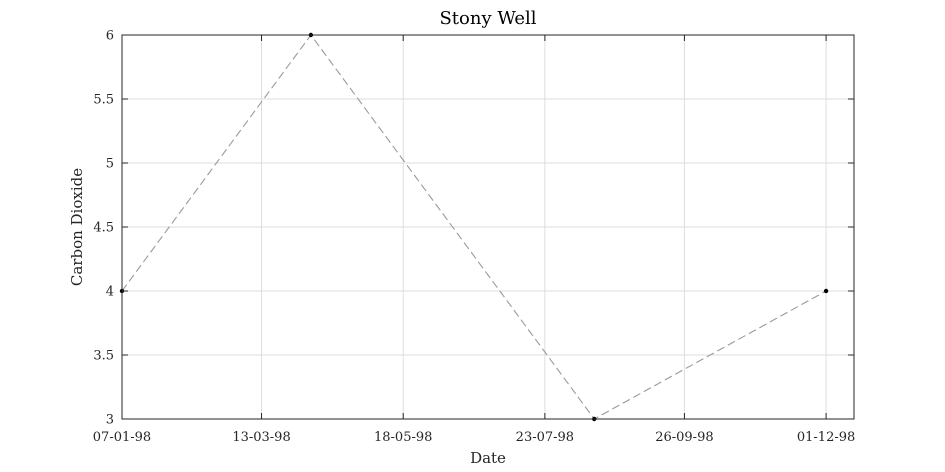  What do you see at coordinates (826, 437) in the screenshot?
I see `x-tick-label: 01-12-98` at bounding box center [826, 437].